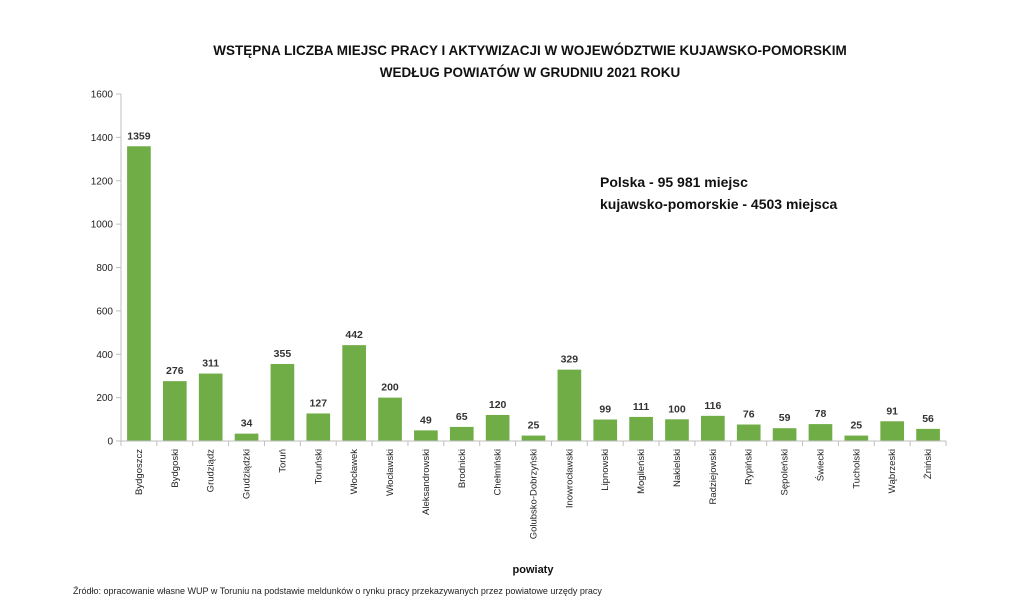 This screenshot has height=606, width=1024. What do you see at coordinates (175, 371) in the screenshot?
I see `data-label: 276` at bounding box center [175, 371].